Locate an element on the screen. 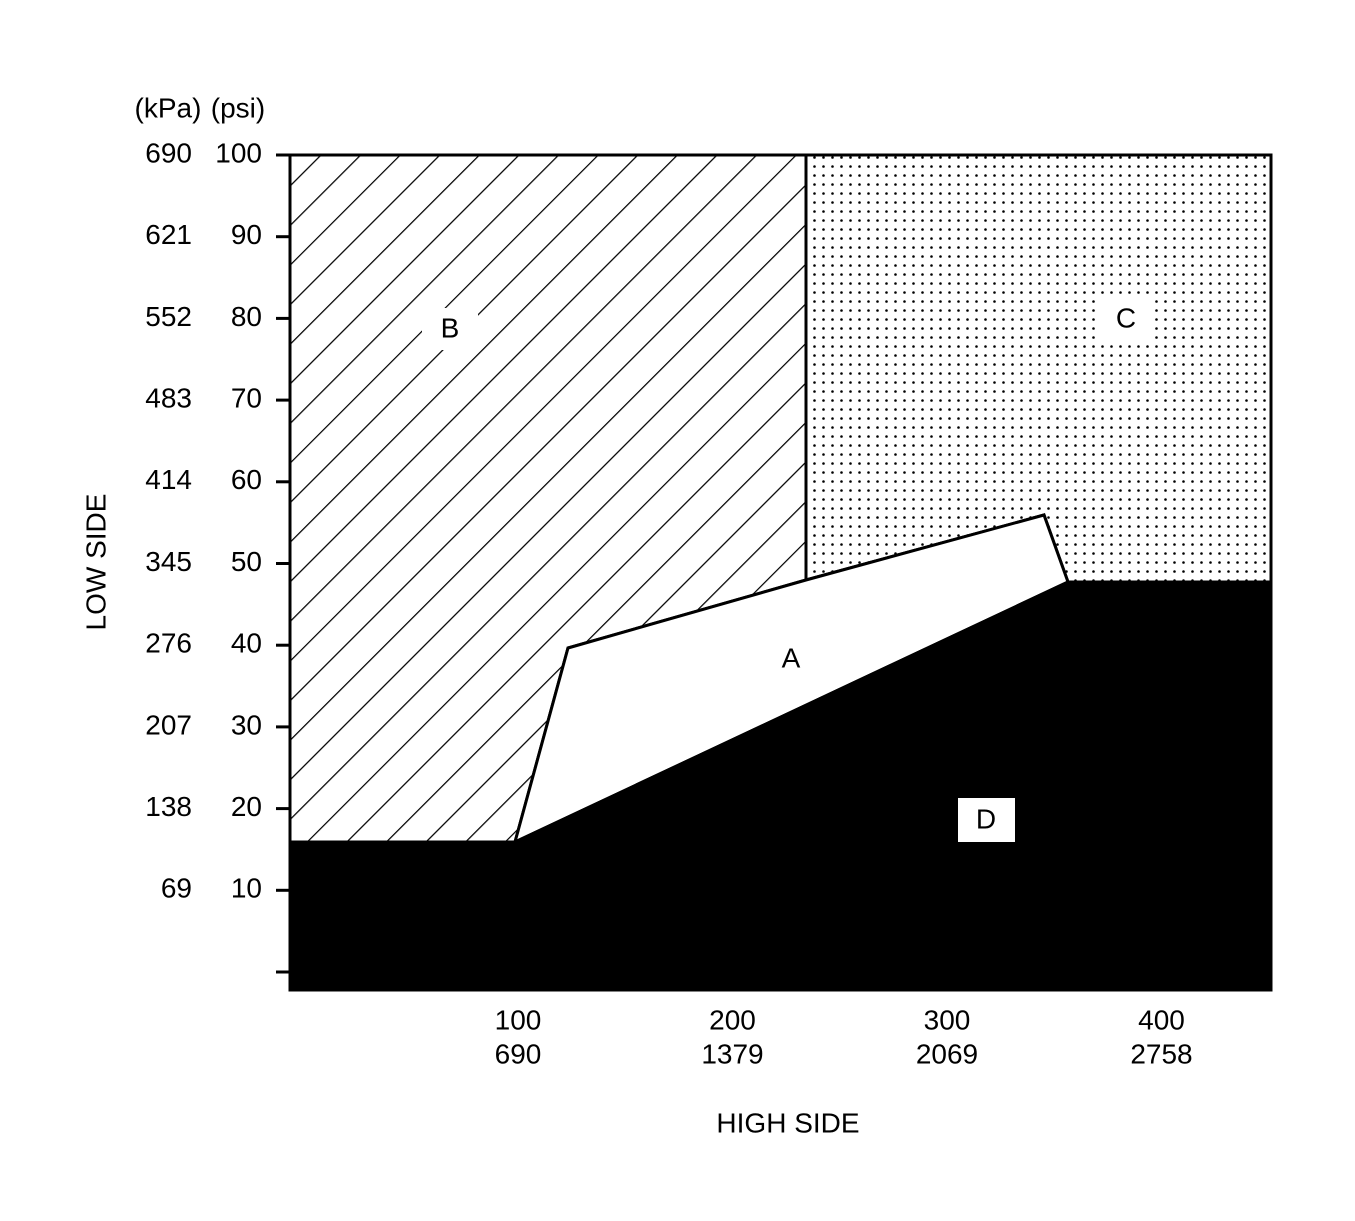 This screenshot has height=1221, width=1355. x-tick-label-psi: 100 is located at coordinates (518, 1019).